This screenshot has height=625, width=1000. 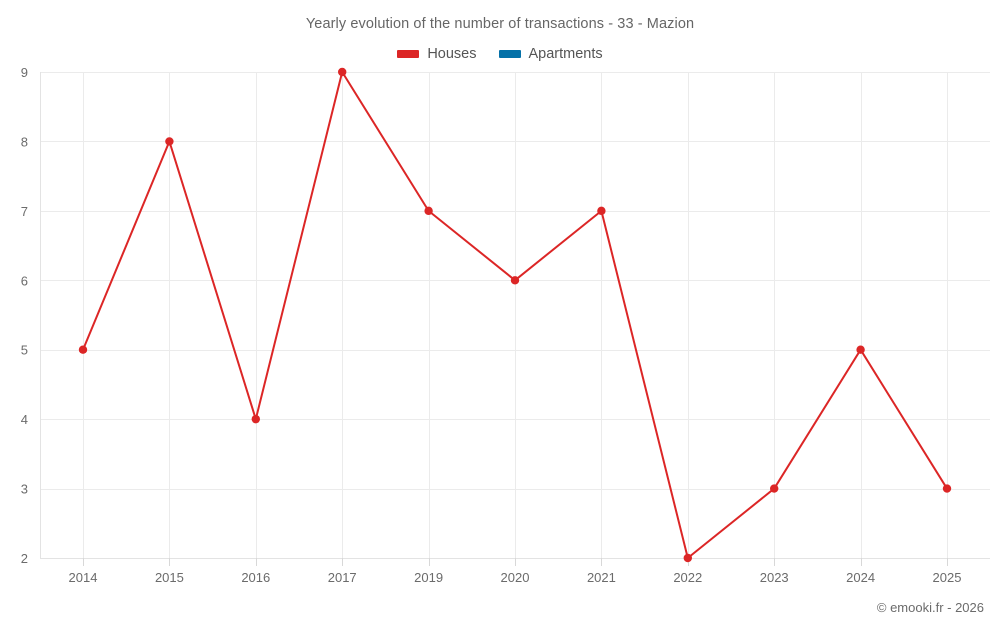 What do you see at coordinates (24, 419) in the screenshot?
I see `y-tick-label: 4` at bounding box center [24, 419].